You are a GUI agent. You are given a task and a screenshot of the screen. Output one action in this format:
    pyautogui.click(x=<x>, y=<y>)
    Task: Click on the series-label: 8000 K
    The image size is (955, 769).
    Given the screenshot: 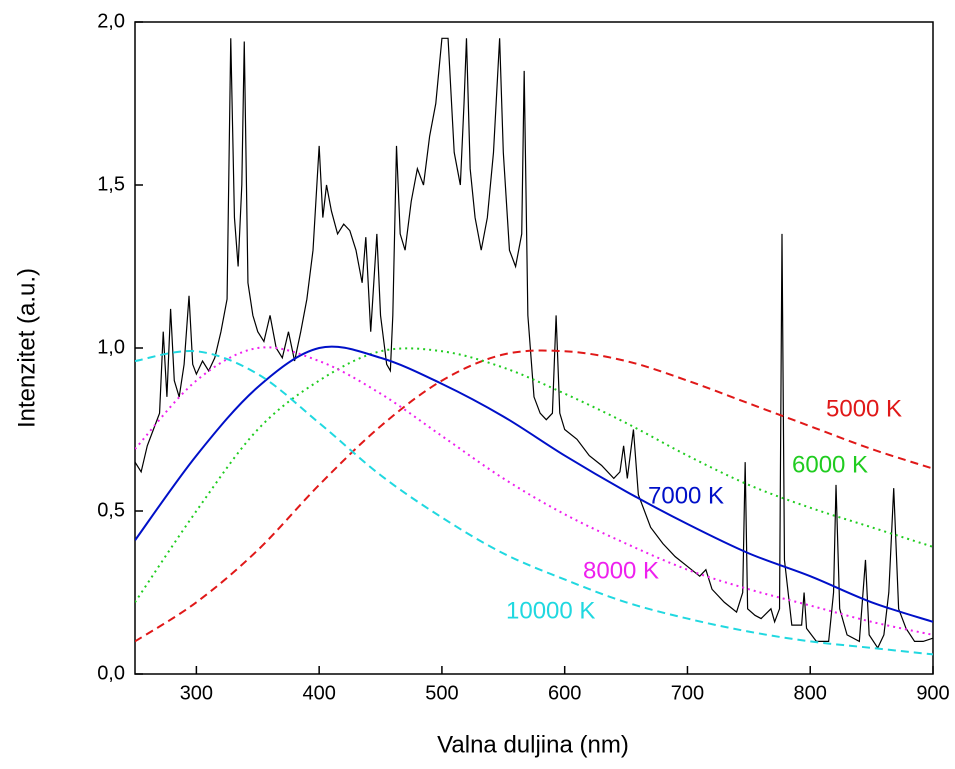 What is the action you would take?
    pyautogui.click(x=621, y=570)
    